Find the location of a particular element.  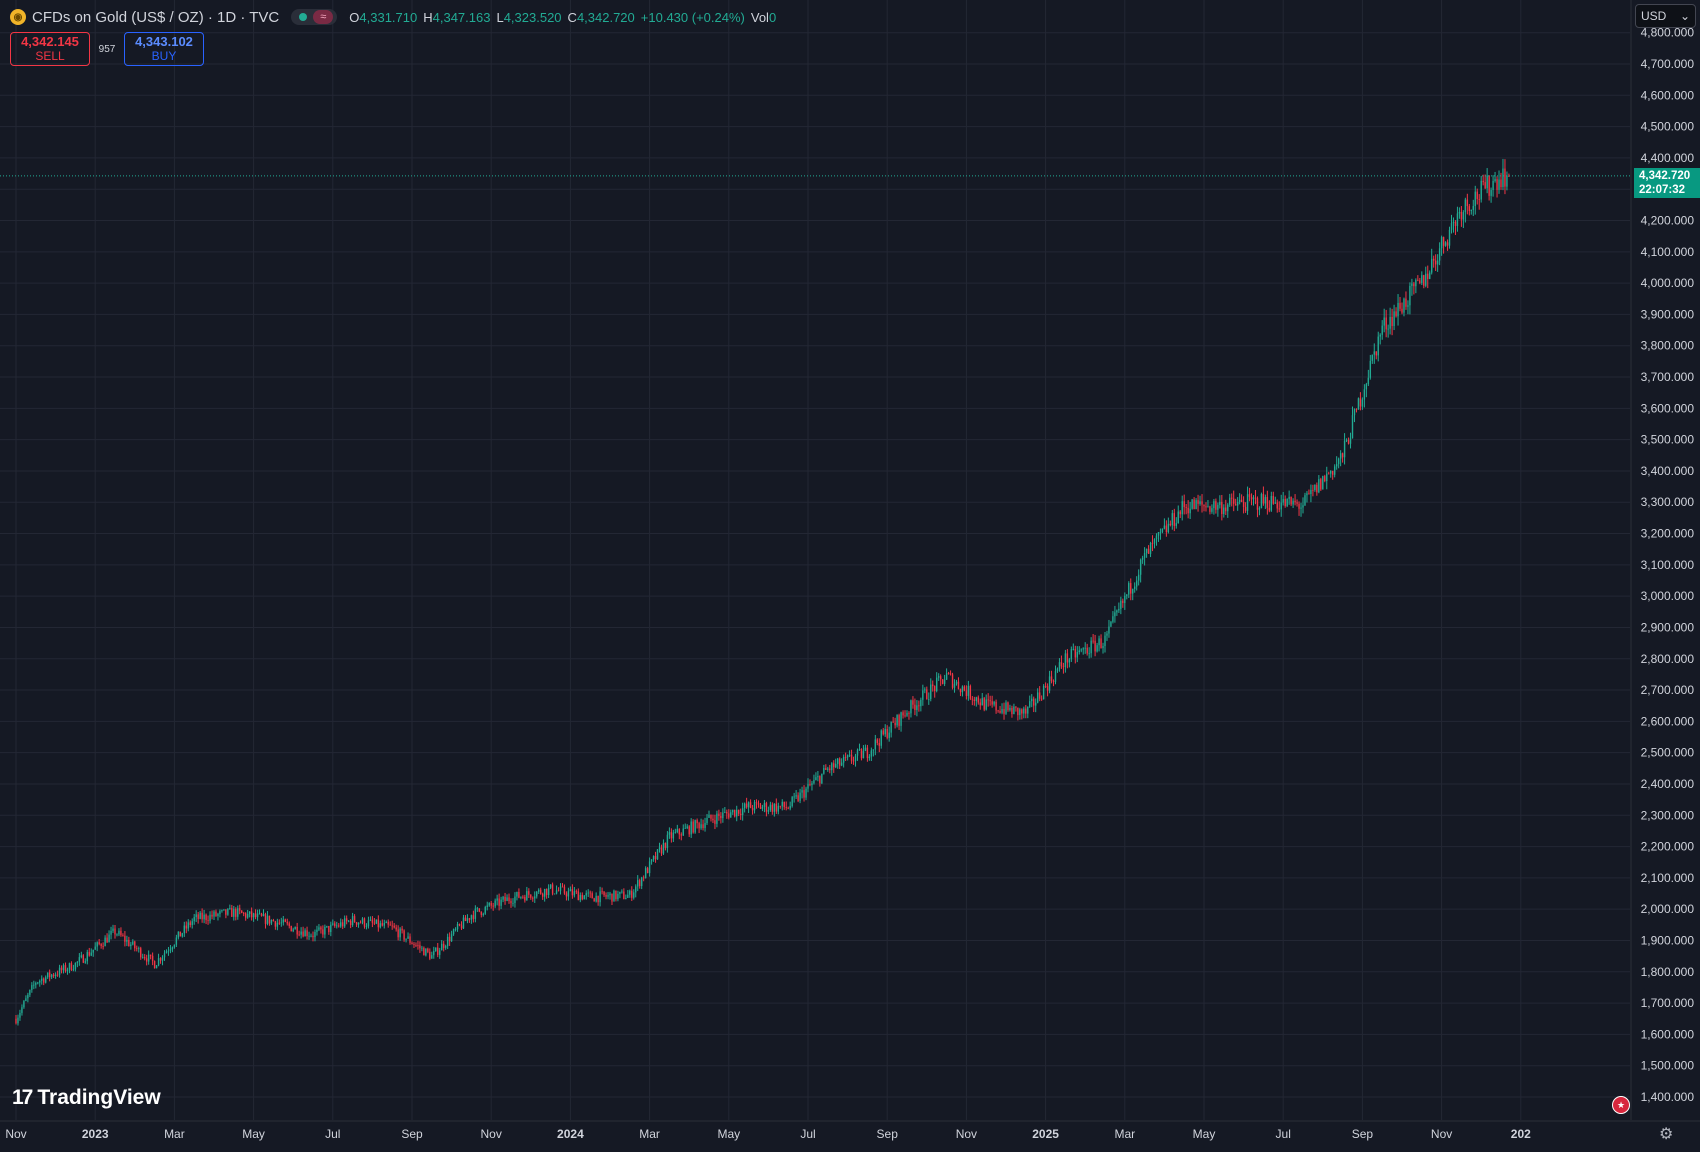

gold-coin-icon: ◉ is located at coordinates (18, 17).